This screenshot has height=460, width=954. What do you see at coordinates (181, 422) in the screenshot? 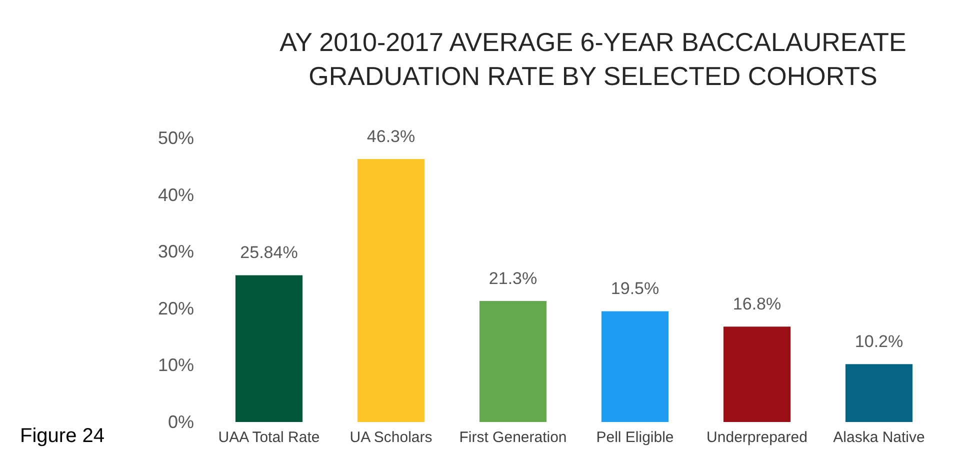
I see `y-tick-label: 0%` at bounding box center [181, 422].